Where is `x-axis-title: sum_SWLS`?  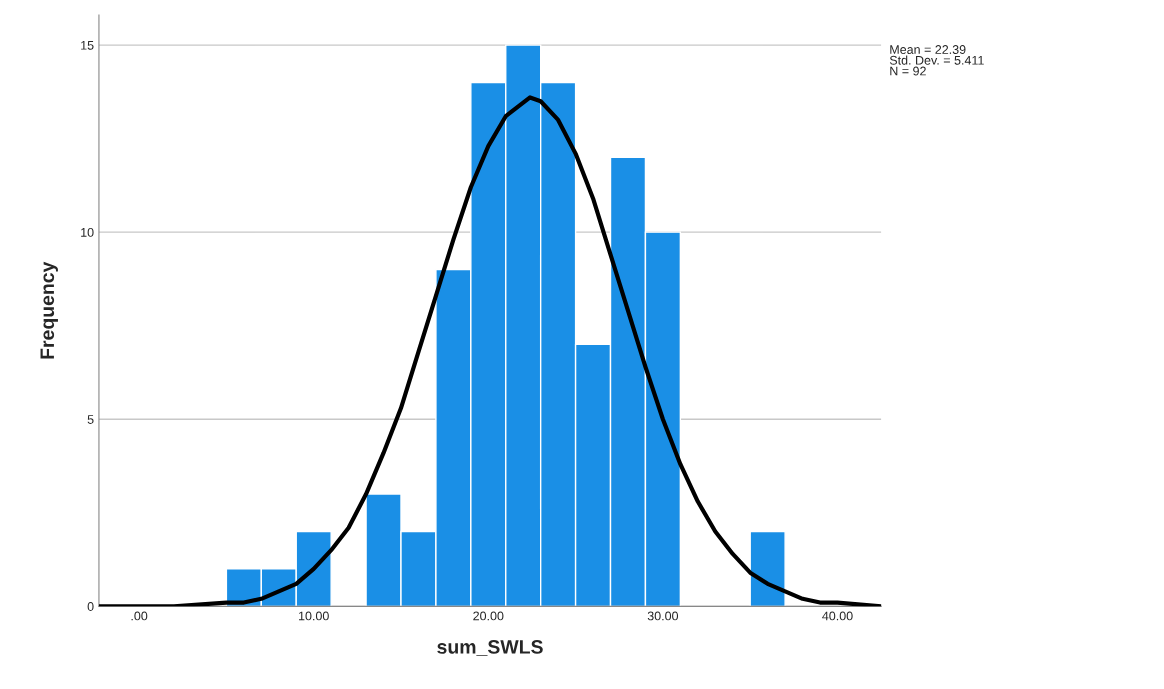 x-axis-title: sum_SWLS is located at coordinates (490, 648).